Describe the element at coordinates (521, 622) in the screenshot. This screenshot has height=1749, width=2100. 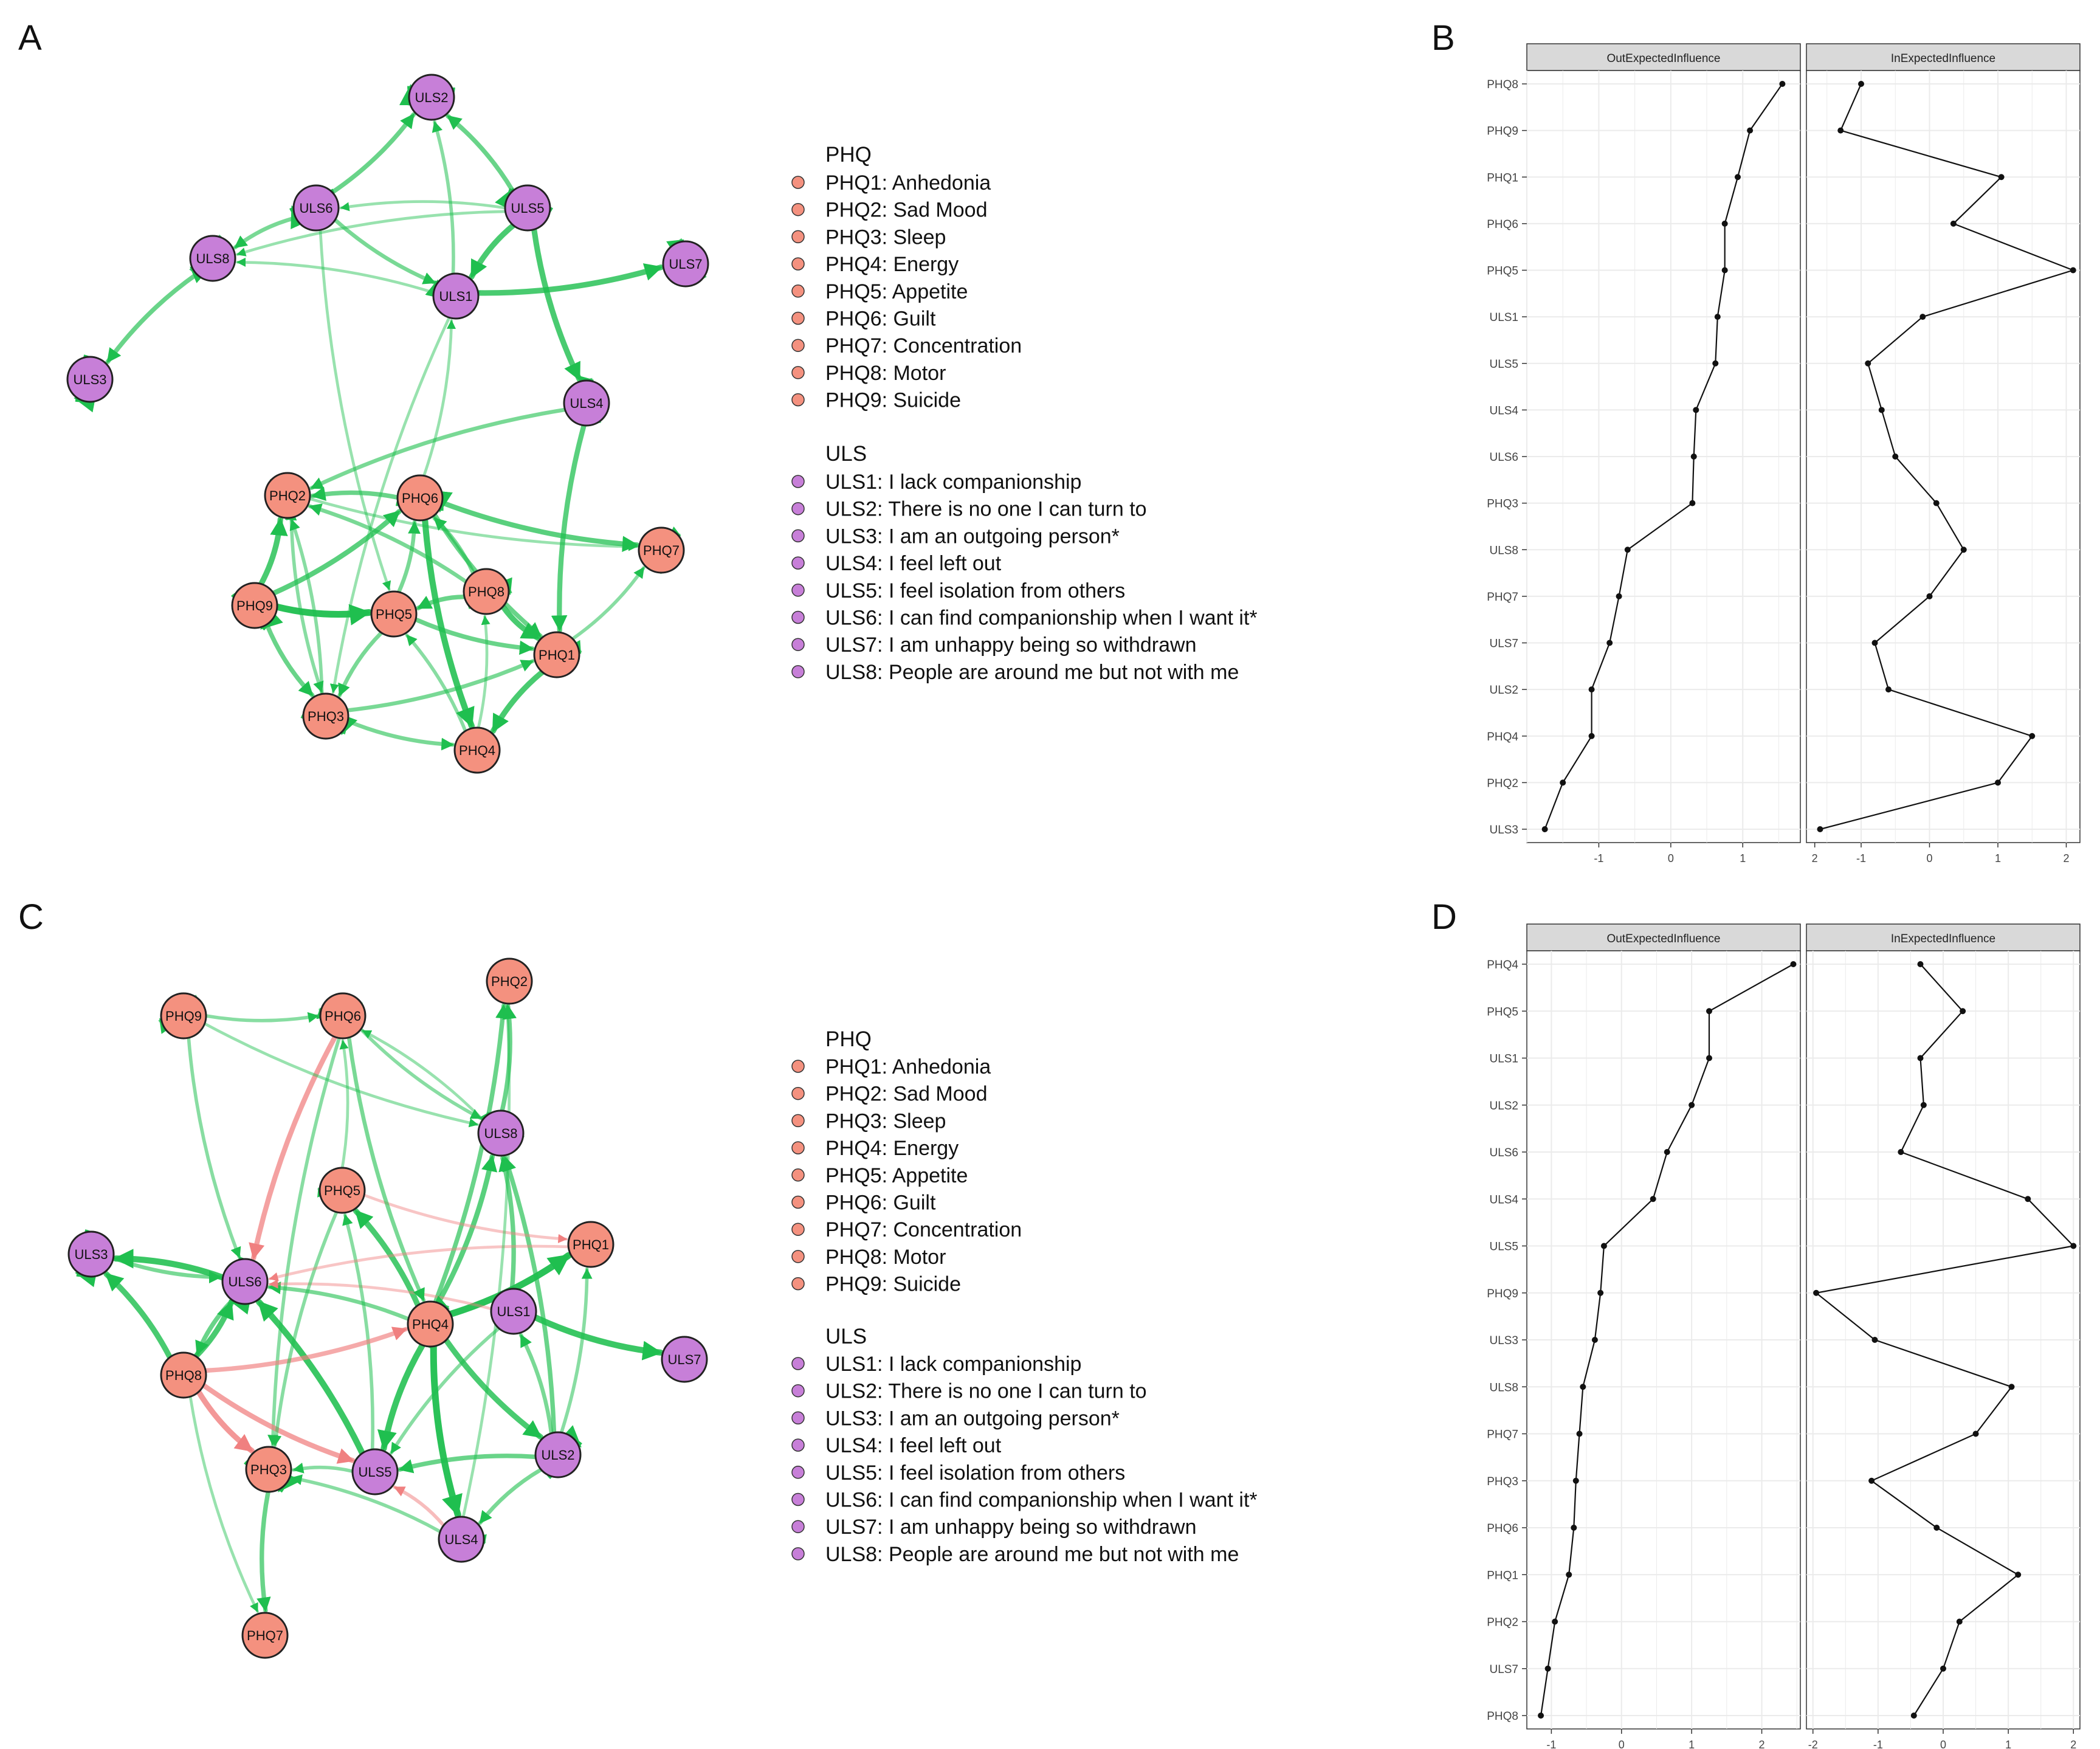
I see `edge-phq8-to-phq1` at that location.